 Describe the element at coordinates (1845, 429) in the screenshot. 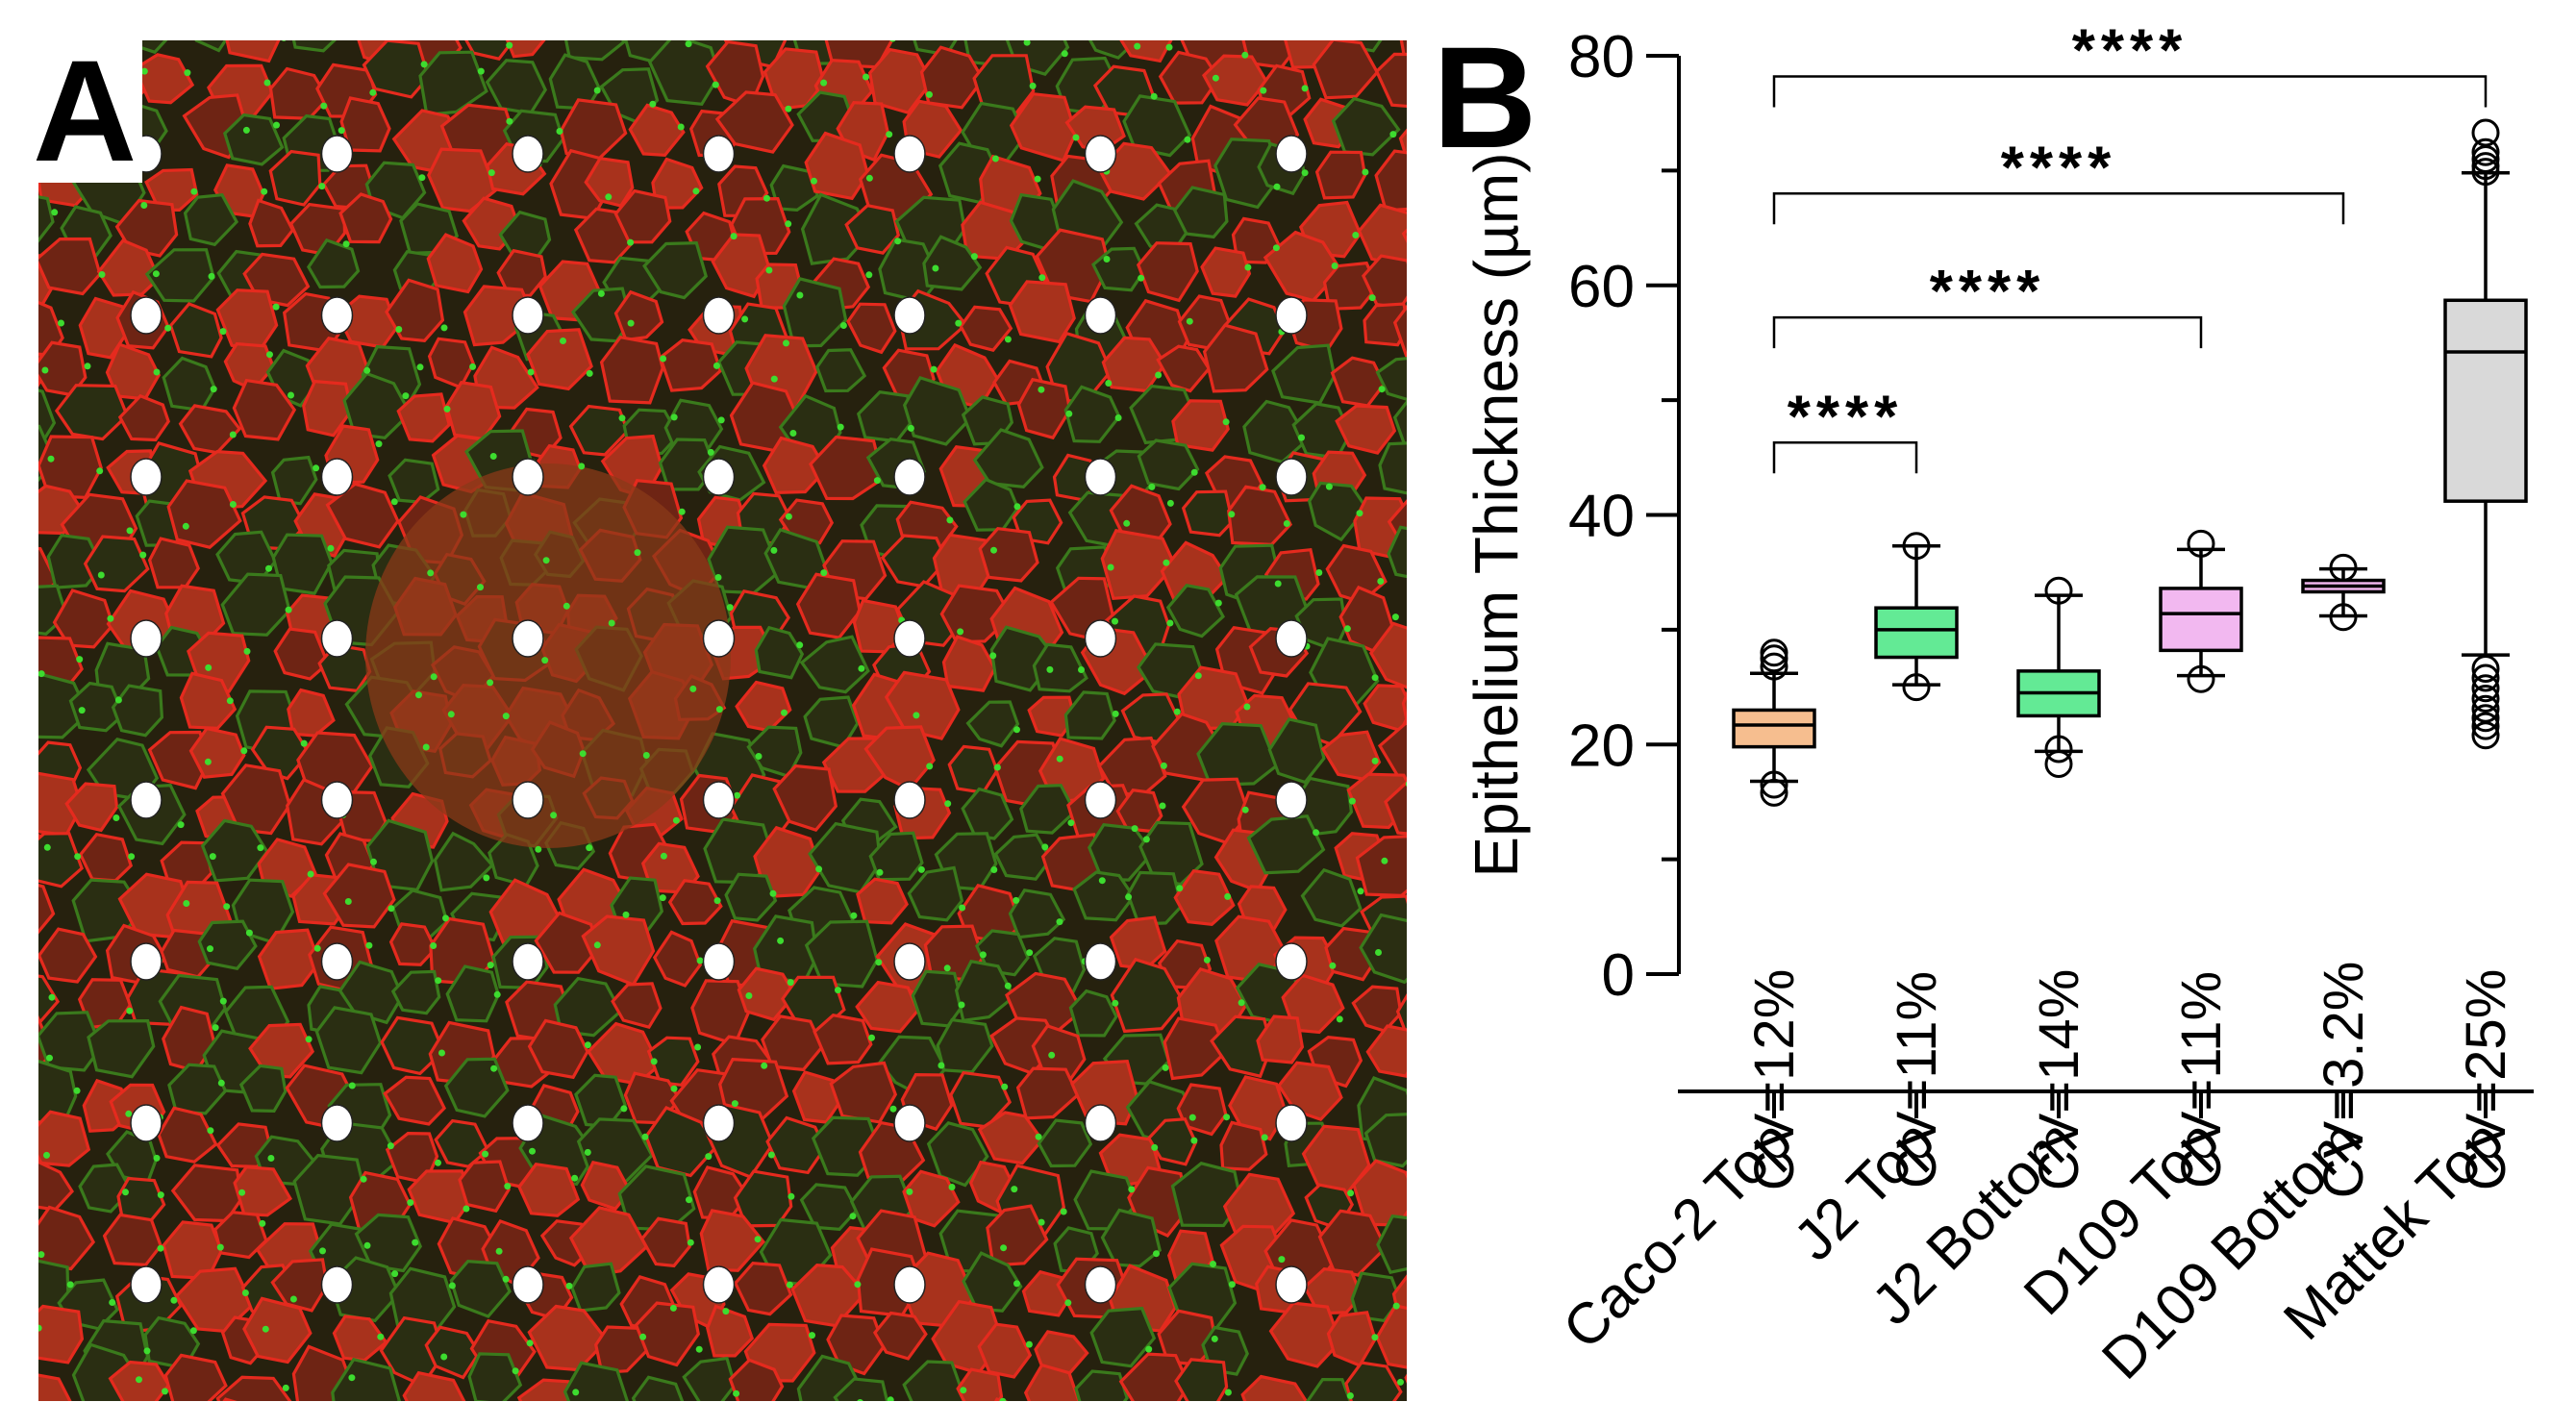

I see `significance-bracket: ****` at that location.